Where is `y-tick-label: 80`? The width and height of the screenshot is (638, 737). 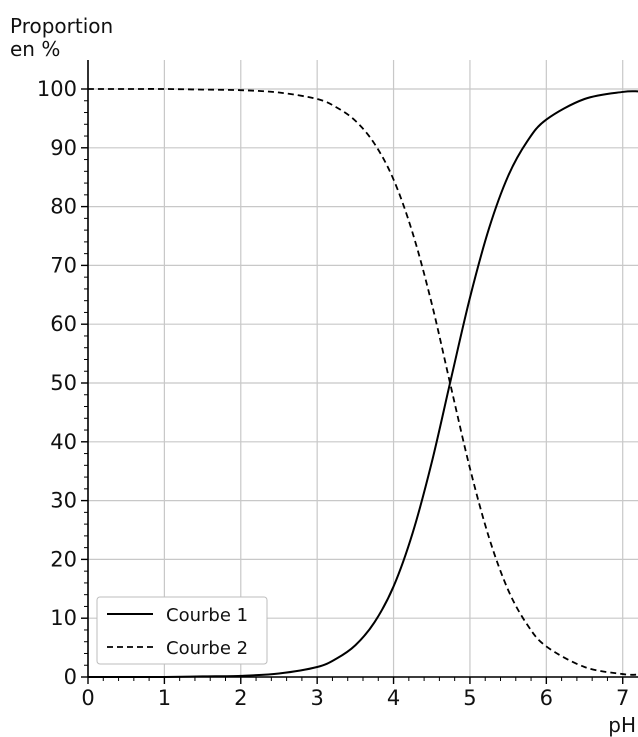
y-tick-label: 80 is located at coordinates (63, 207).